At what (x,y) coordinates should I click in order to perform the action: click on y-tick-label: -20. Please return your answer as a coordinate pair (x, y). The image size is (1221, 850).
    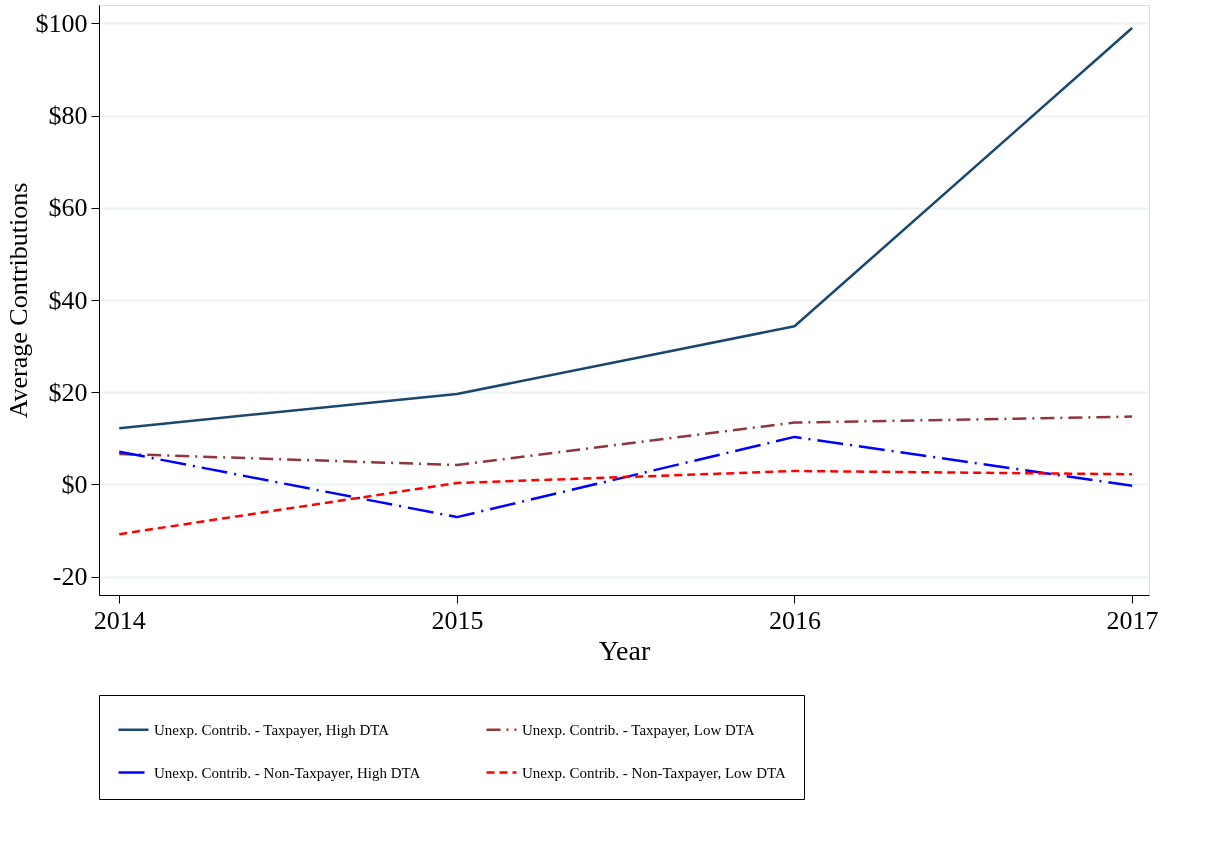
    Looking at the image, I should click on (70, 577).